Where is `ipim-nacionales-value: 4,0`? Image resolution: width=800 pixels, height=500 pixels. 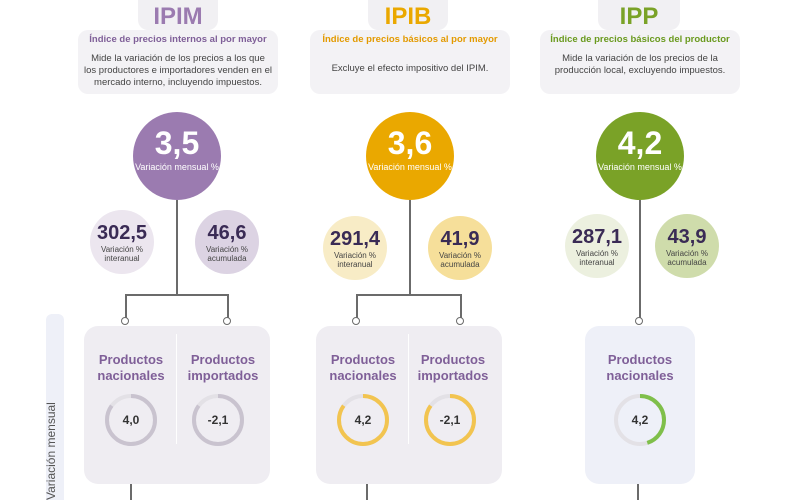 ipim-nacionales-value: 4,0 is located at coordinates (131, 420).